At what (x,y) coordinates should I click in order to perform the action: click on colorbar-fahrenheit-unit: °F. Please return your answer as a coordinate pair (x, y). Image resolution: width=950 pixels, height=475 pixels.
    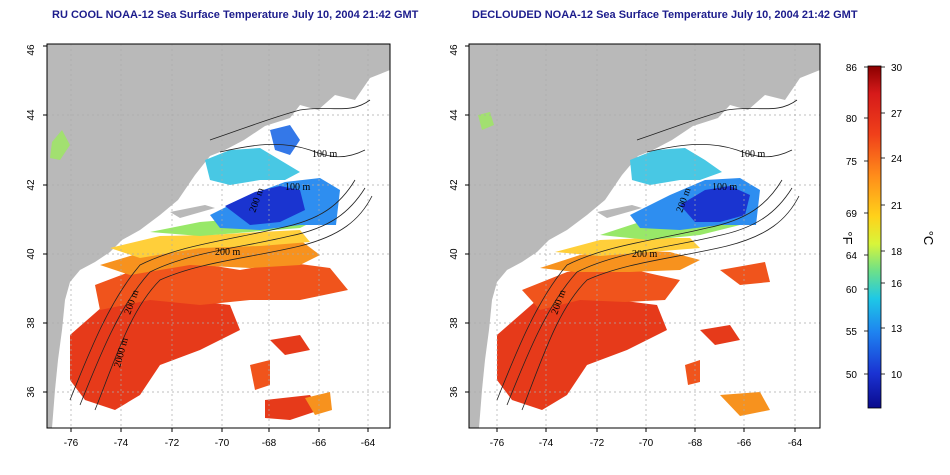
    Looking at the image, I should click on (847, 237).